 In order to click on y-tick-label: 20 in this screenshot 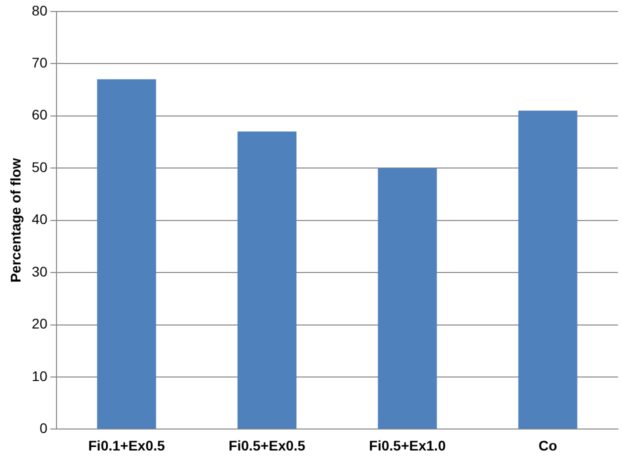, I will do `click(40, 324)`.